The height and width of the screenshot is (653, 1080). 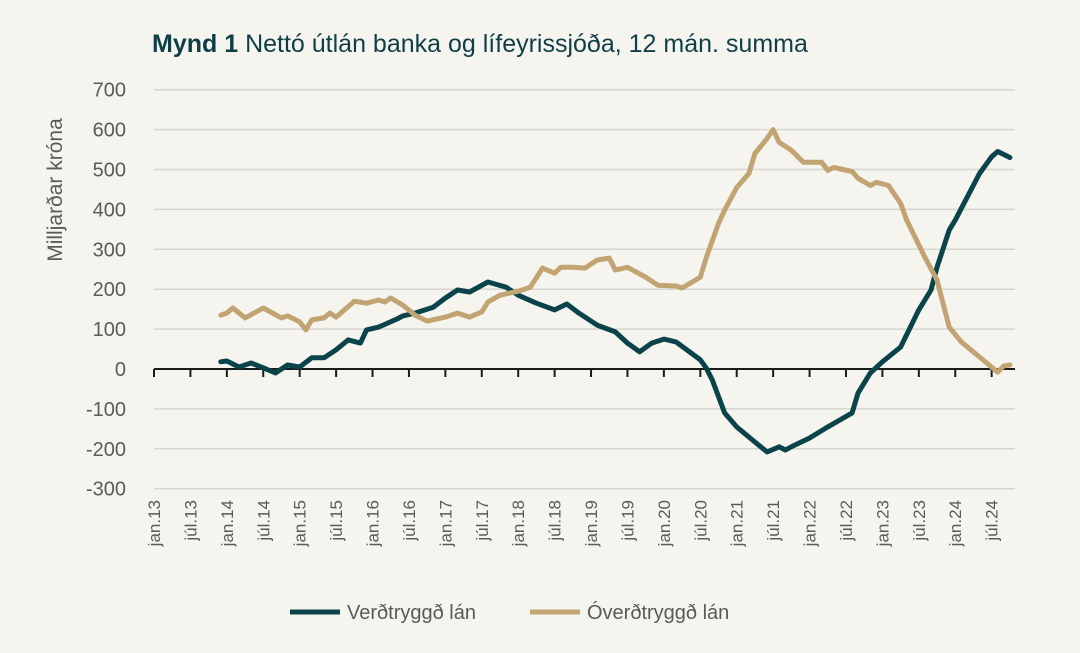 I want to click on x-tick-label: jan.23, so click(x=882, y=523).